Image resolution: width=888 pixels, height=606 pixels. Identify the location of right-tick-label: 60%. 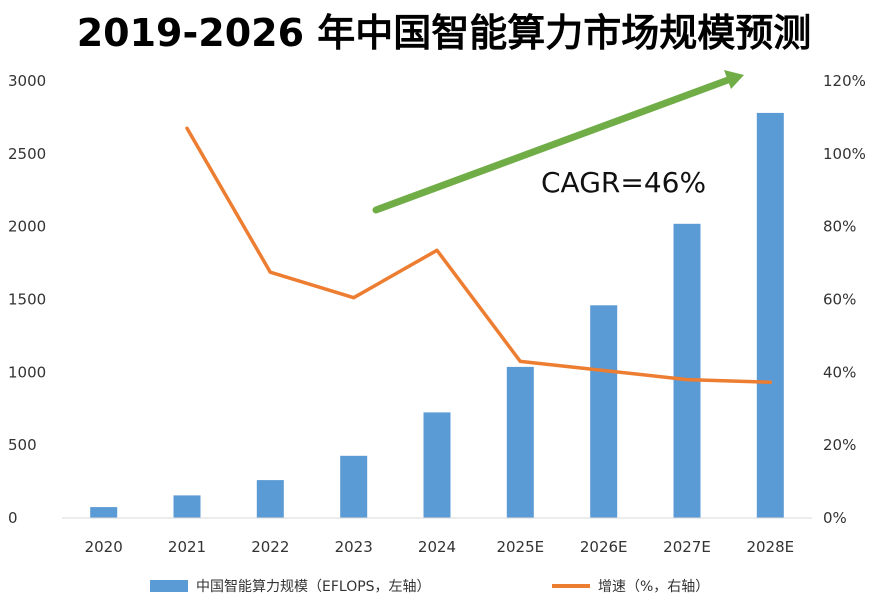
(839, 300).